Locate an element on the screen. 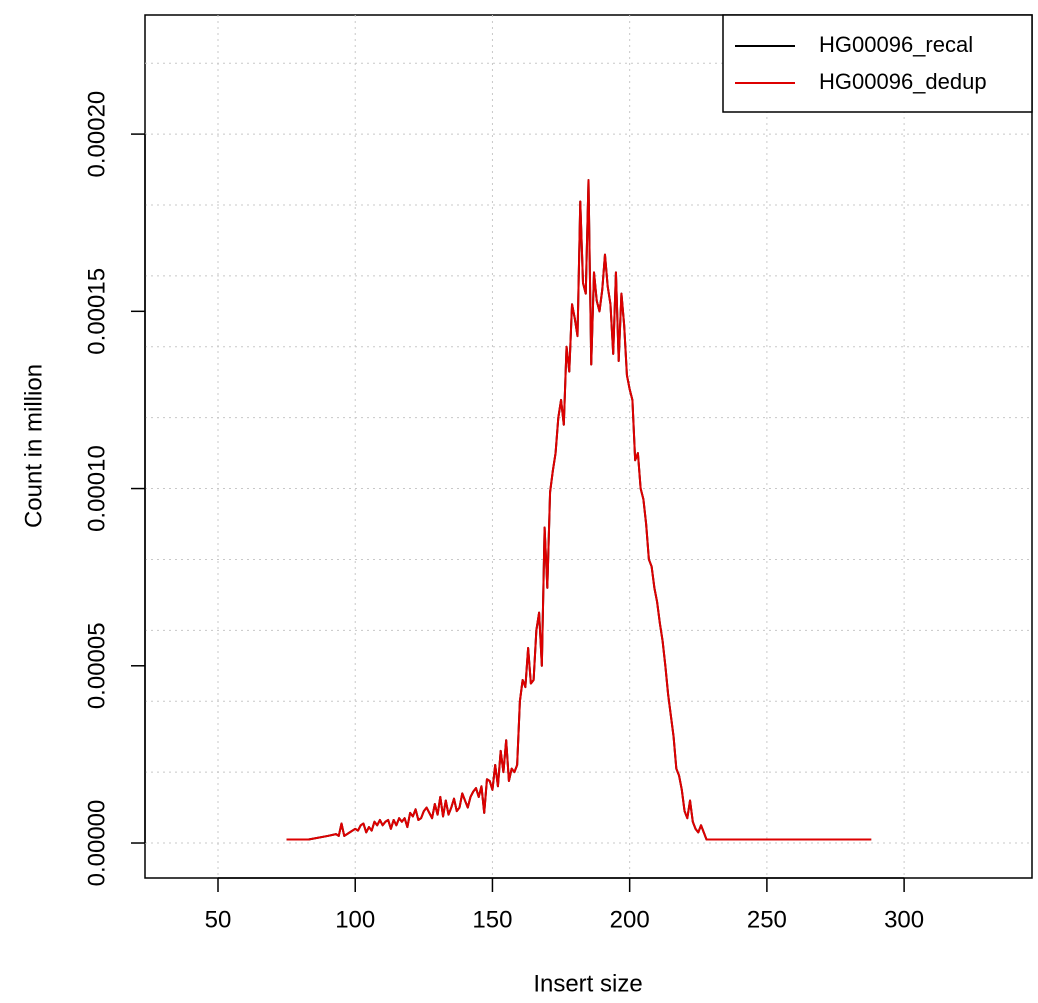 The height and width of the screenshot is (1003, 1038). y-tick-label: 0.00020 is located at coordinates (96, 134).